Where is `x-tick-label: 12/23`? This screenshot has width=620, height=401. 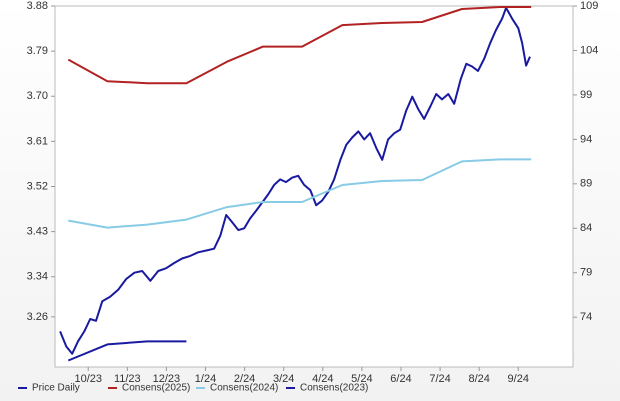
x-tick-label: 12/23 is located at coordinates (167, 379).